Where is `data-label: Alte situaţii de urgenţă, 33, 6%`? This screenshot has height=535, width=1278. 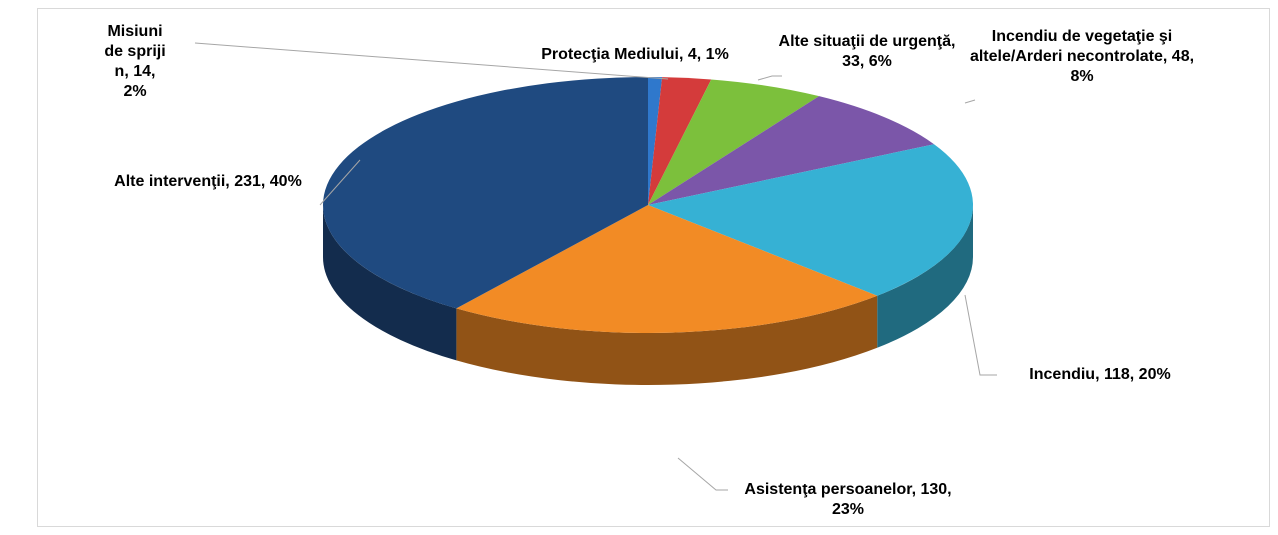
data-label: Alte situaţii de urgenţă, 33, 6% is located at coordinates (867, 51).